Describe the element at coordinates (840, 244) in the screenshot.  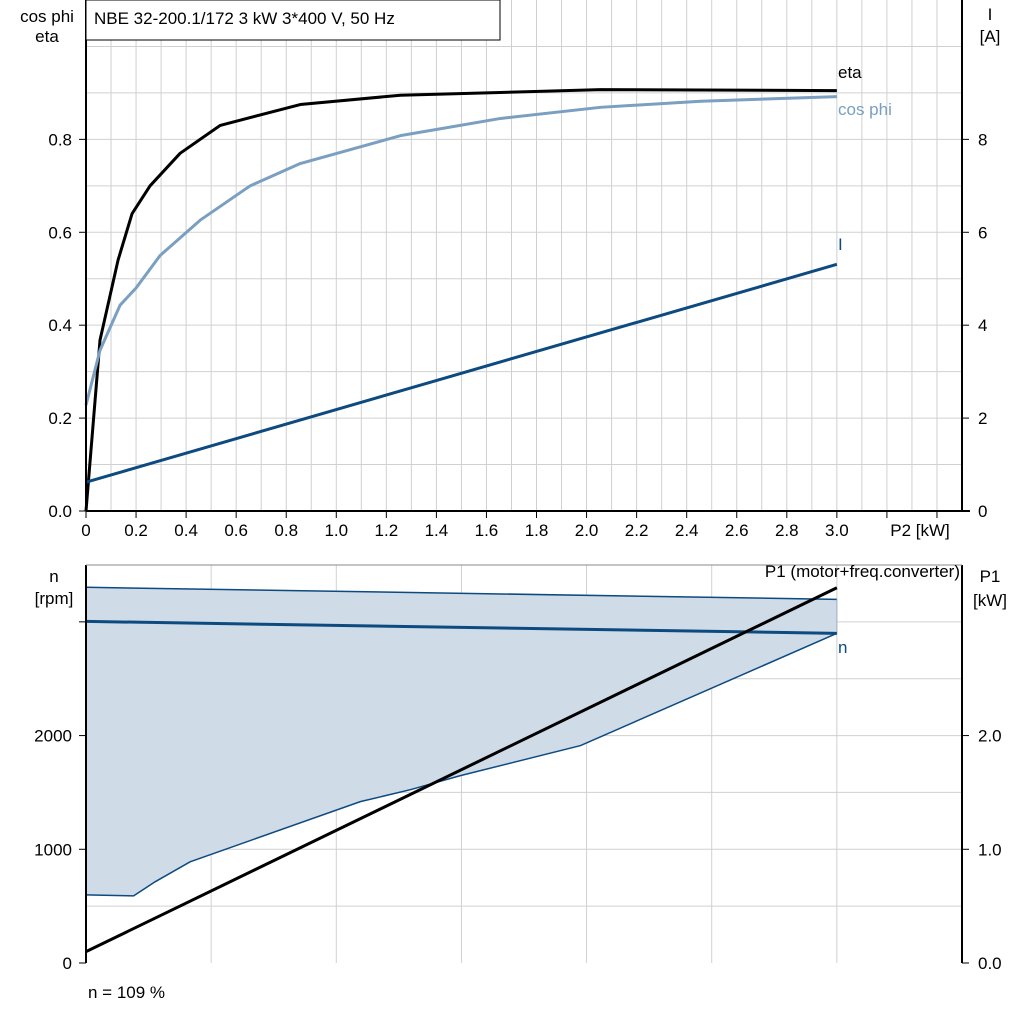
I see `label-I: I` at that location.